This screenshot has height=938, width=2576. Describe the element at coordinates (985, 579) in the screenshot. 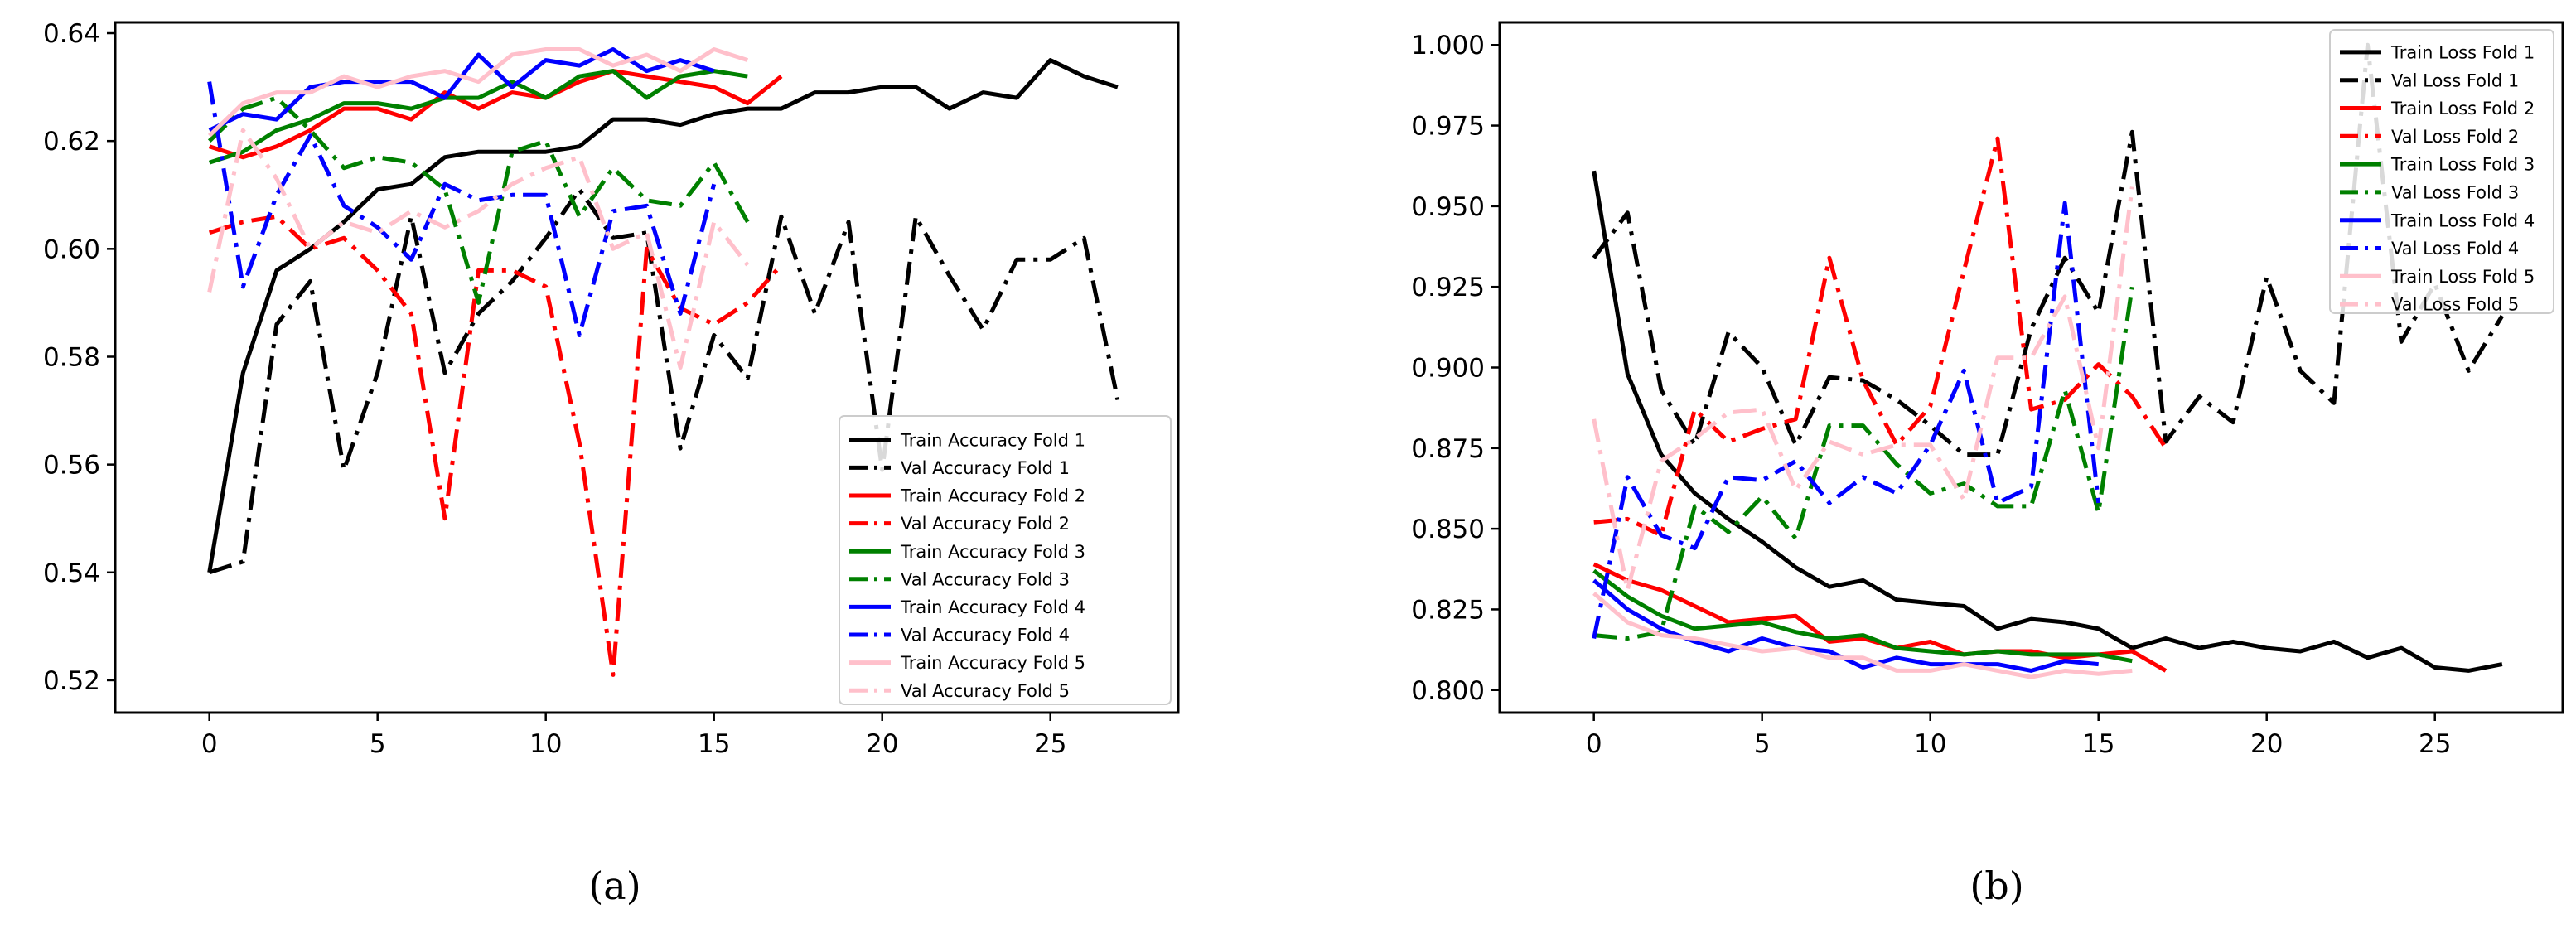

I see `legend-label: Val Accuracy Fold 3` at that location.